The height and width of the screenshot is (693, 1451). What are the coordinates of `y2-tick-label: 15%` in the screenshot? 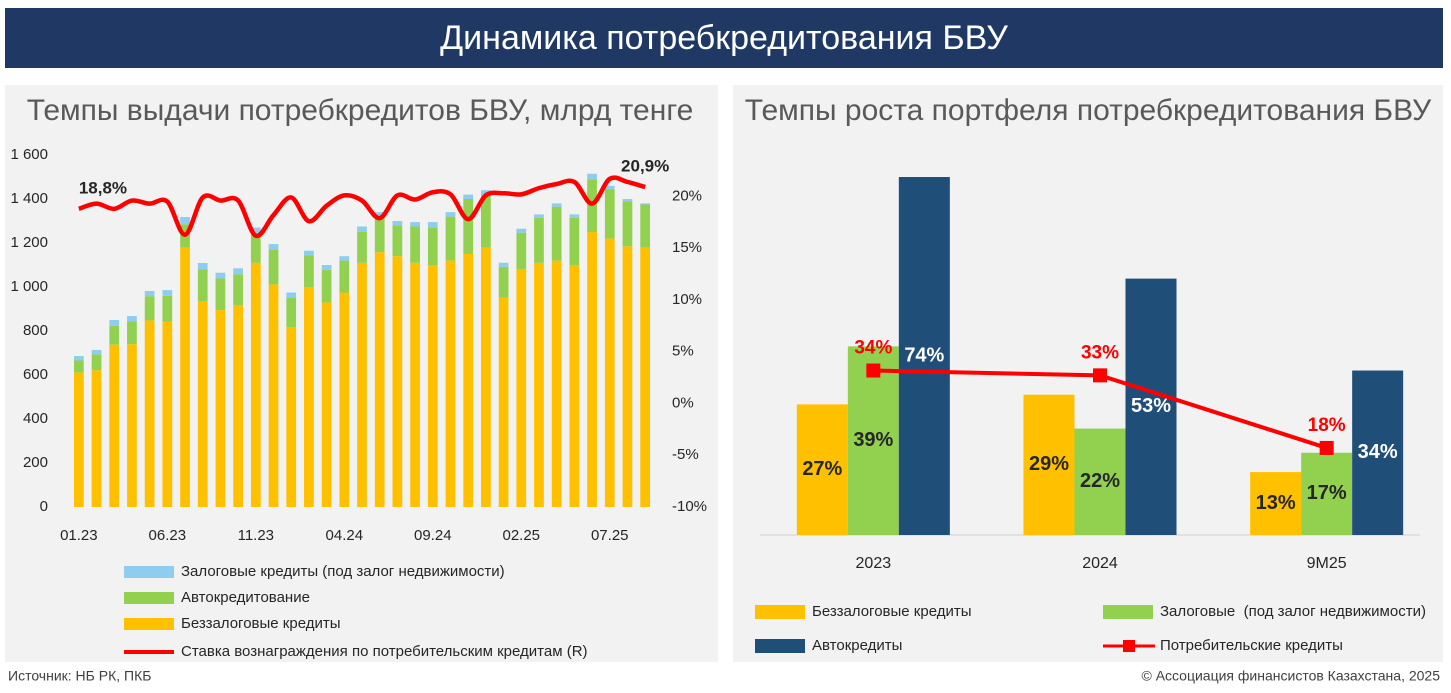 It's located at (687, 247).